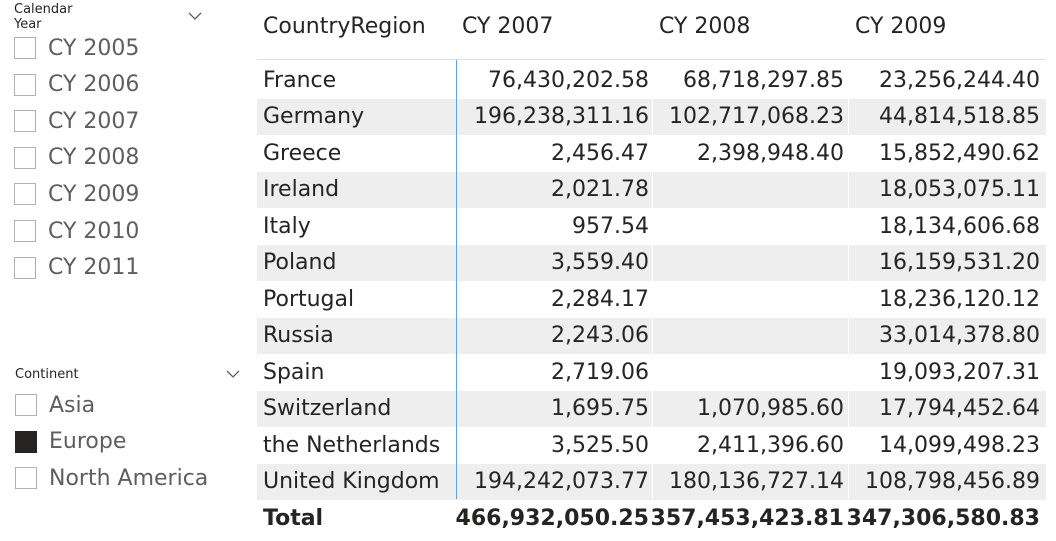 The height and width of the screenshot is (541, 1056). I want to click on row-header-country: Portugal, so click(309, 299).